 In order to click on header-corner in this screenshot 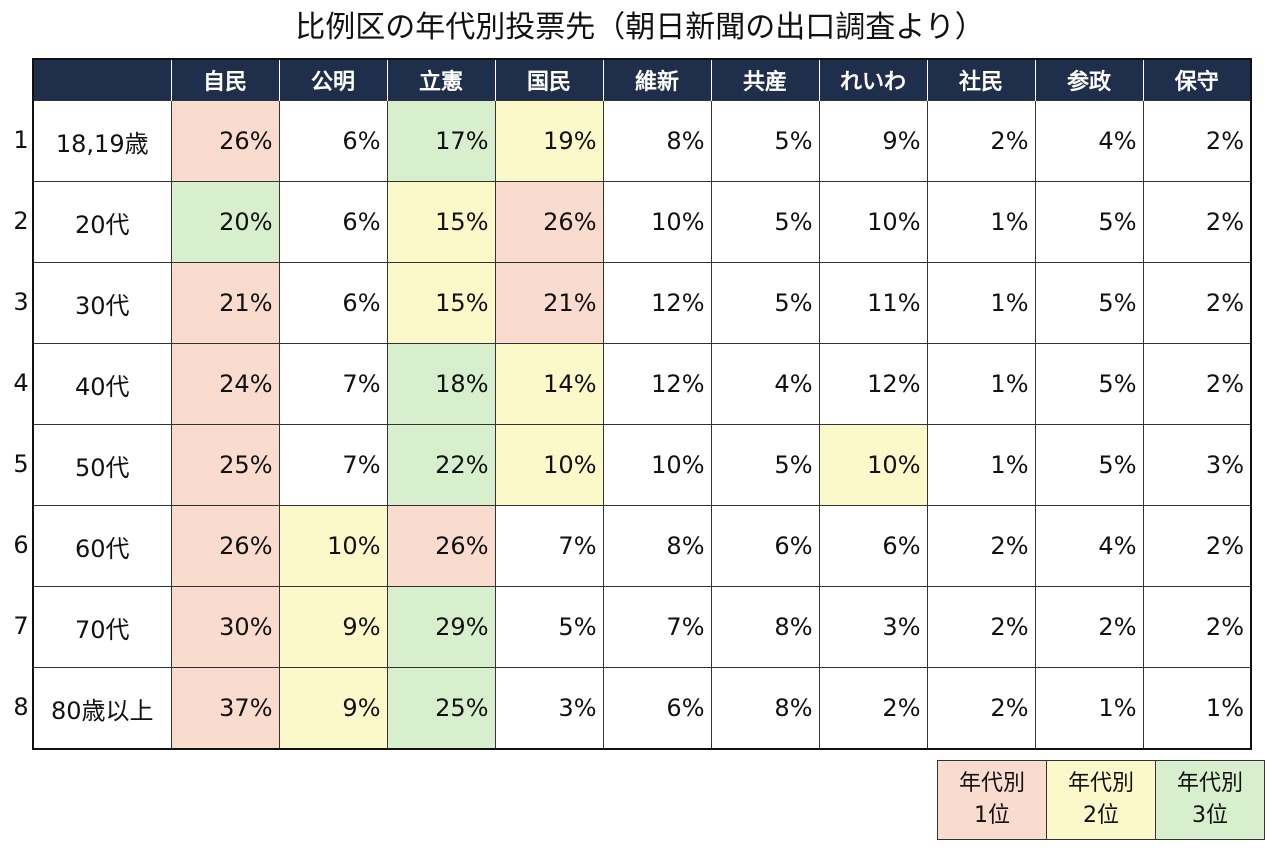, I will do `click(102, 80)`.